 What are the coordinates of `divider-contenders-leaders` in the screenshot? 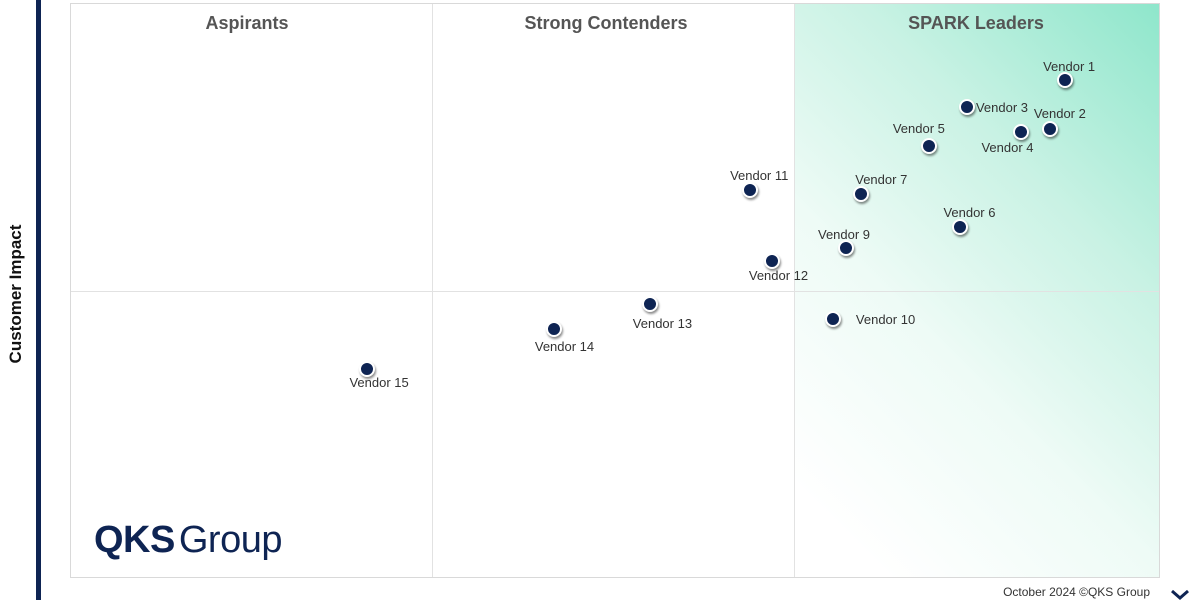 It's located at (794, 290).